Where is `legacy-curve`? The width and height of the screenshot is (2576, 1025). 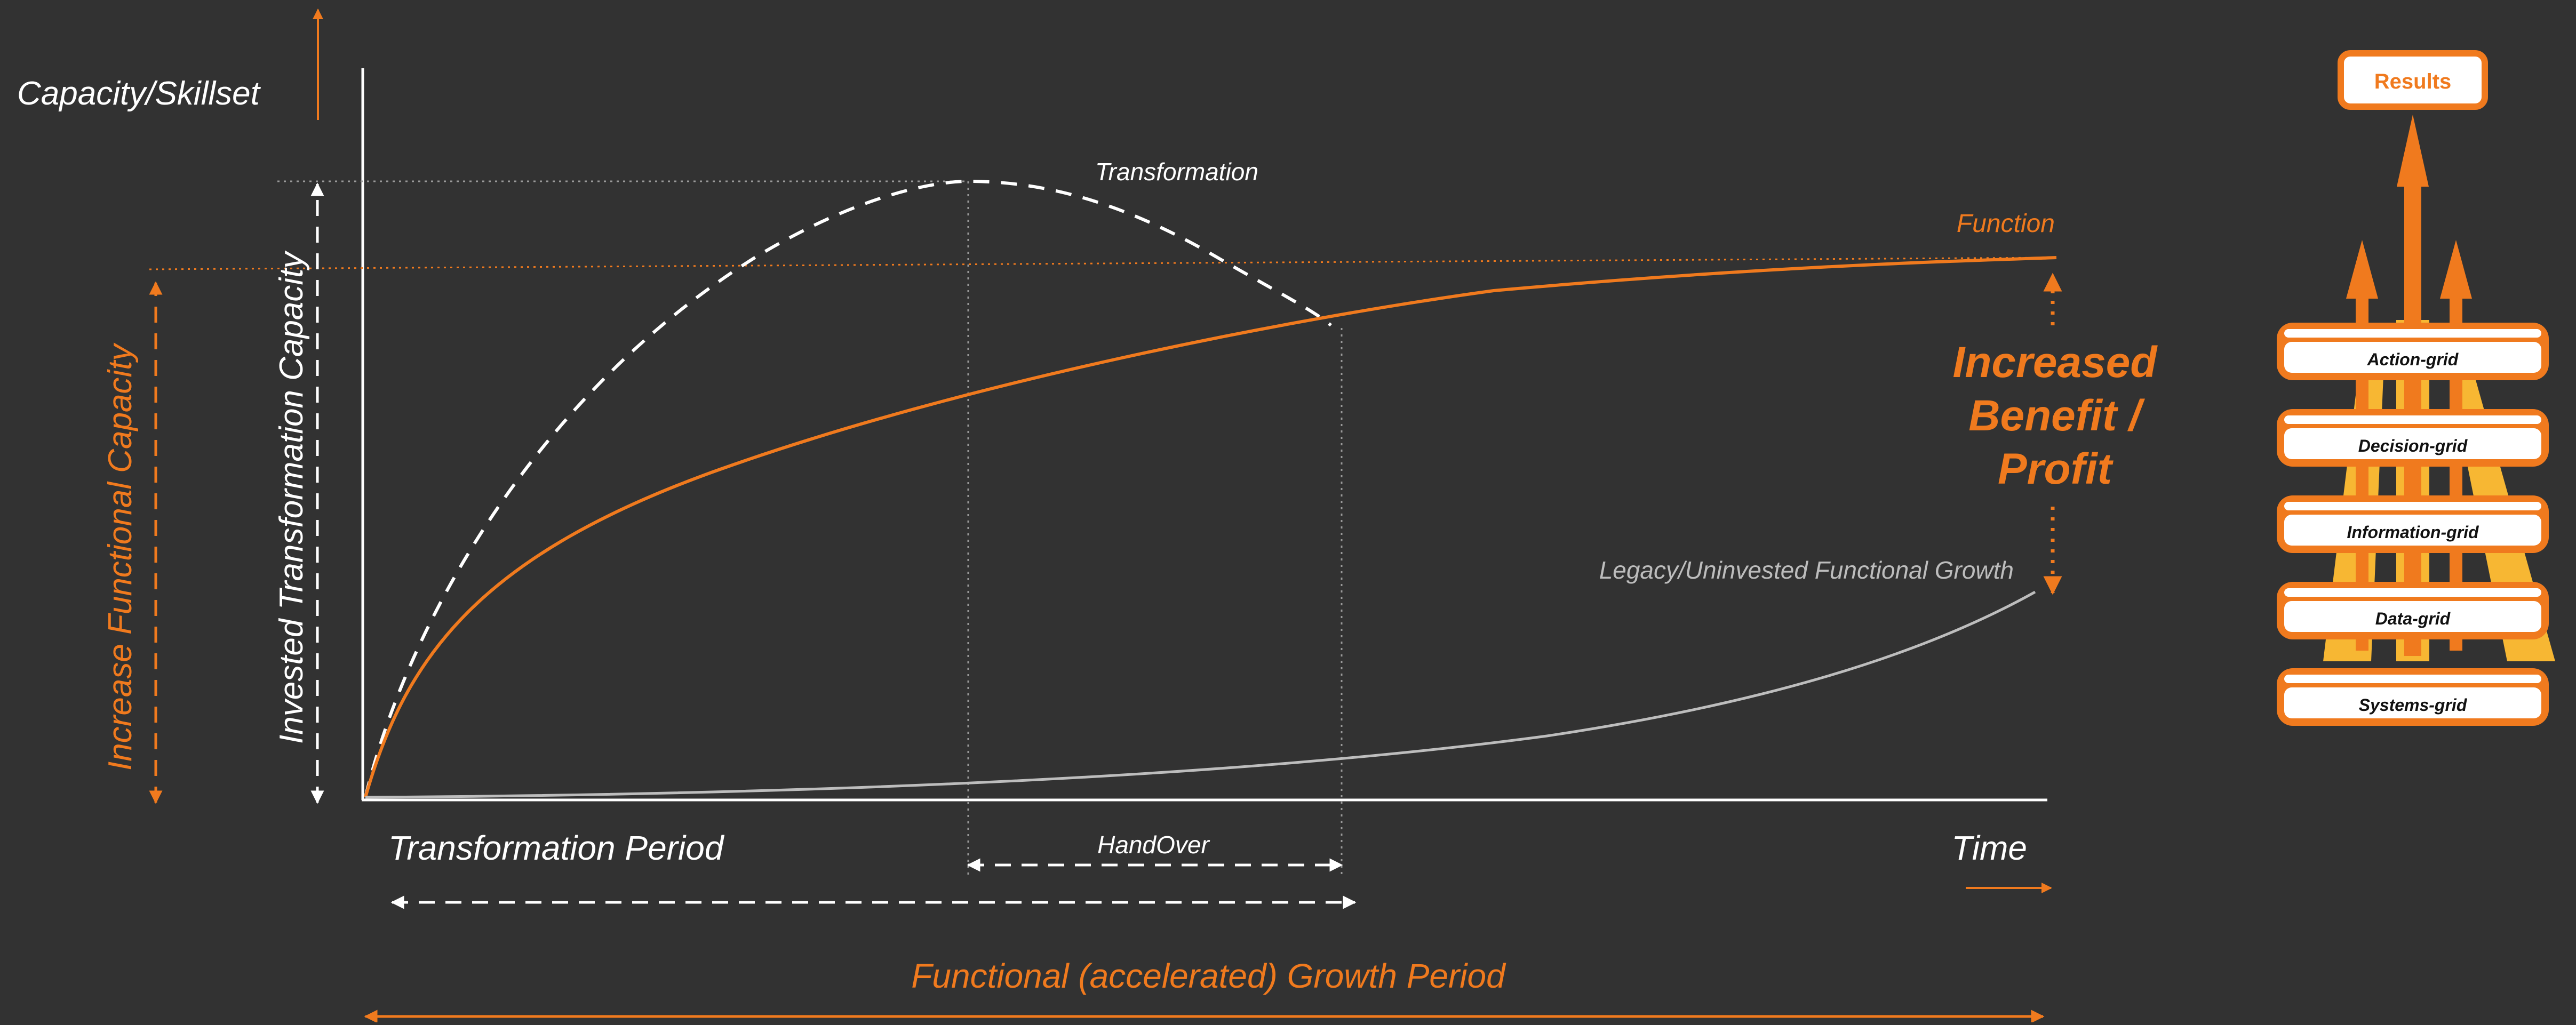
legacy-curve is located at coordinates (1200, 694).